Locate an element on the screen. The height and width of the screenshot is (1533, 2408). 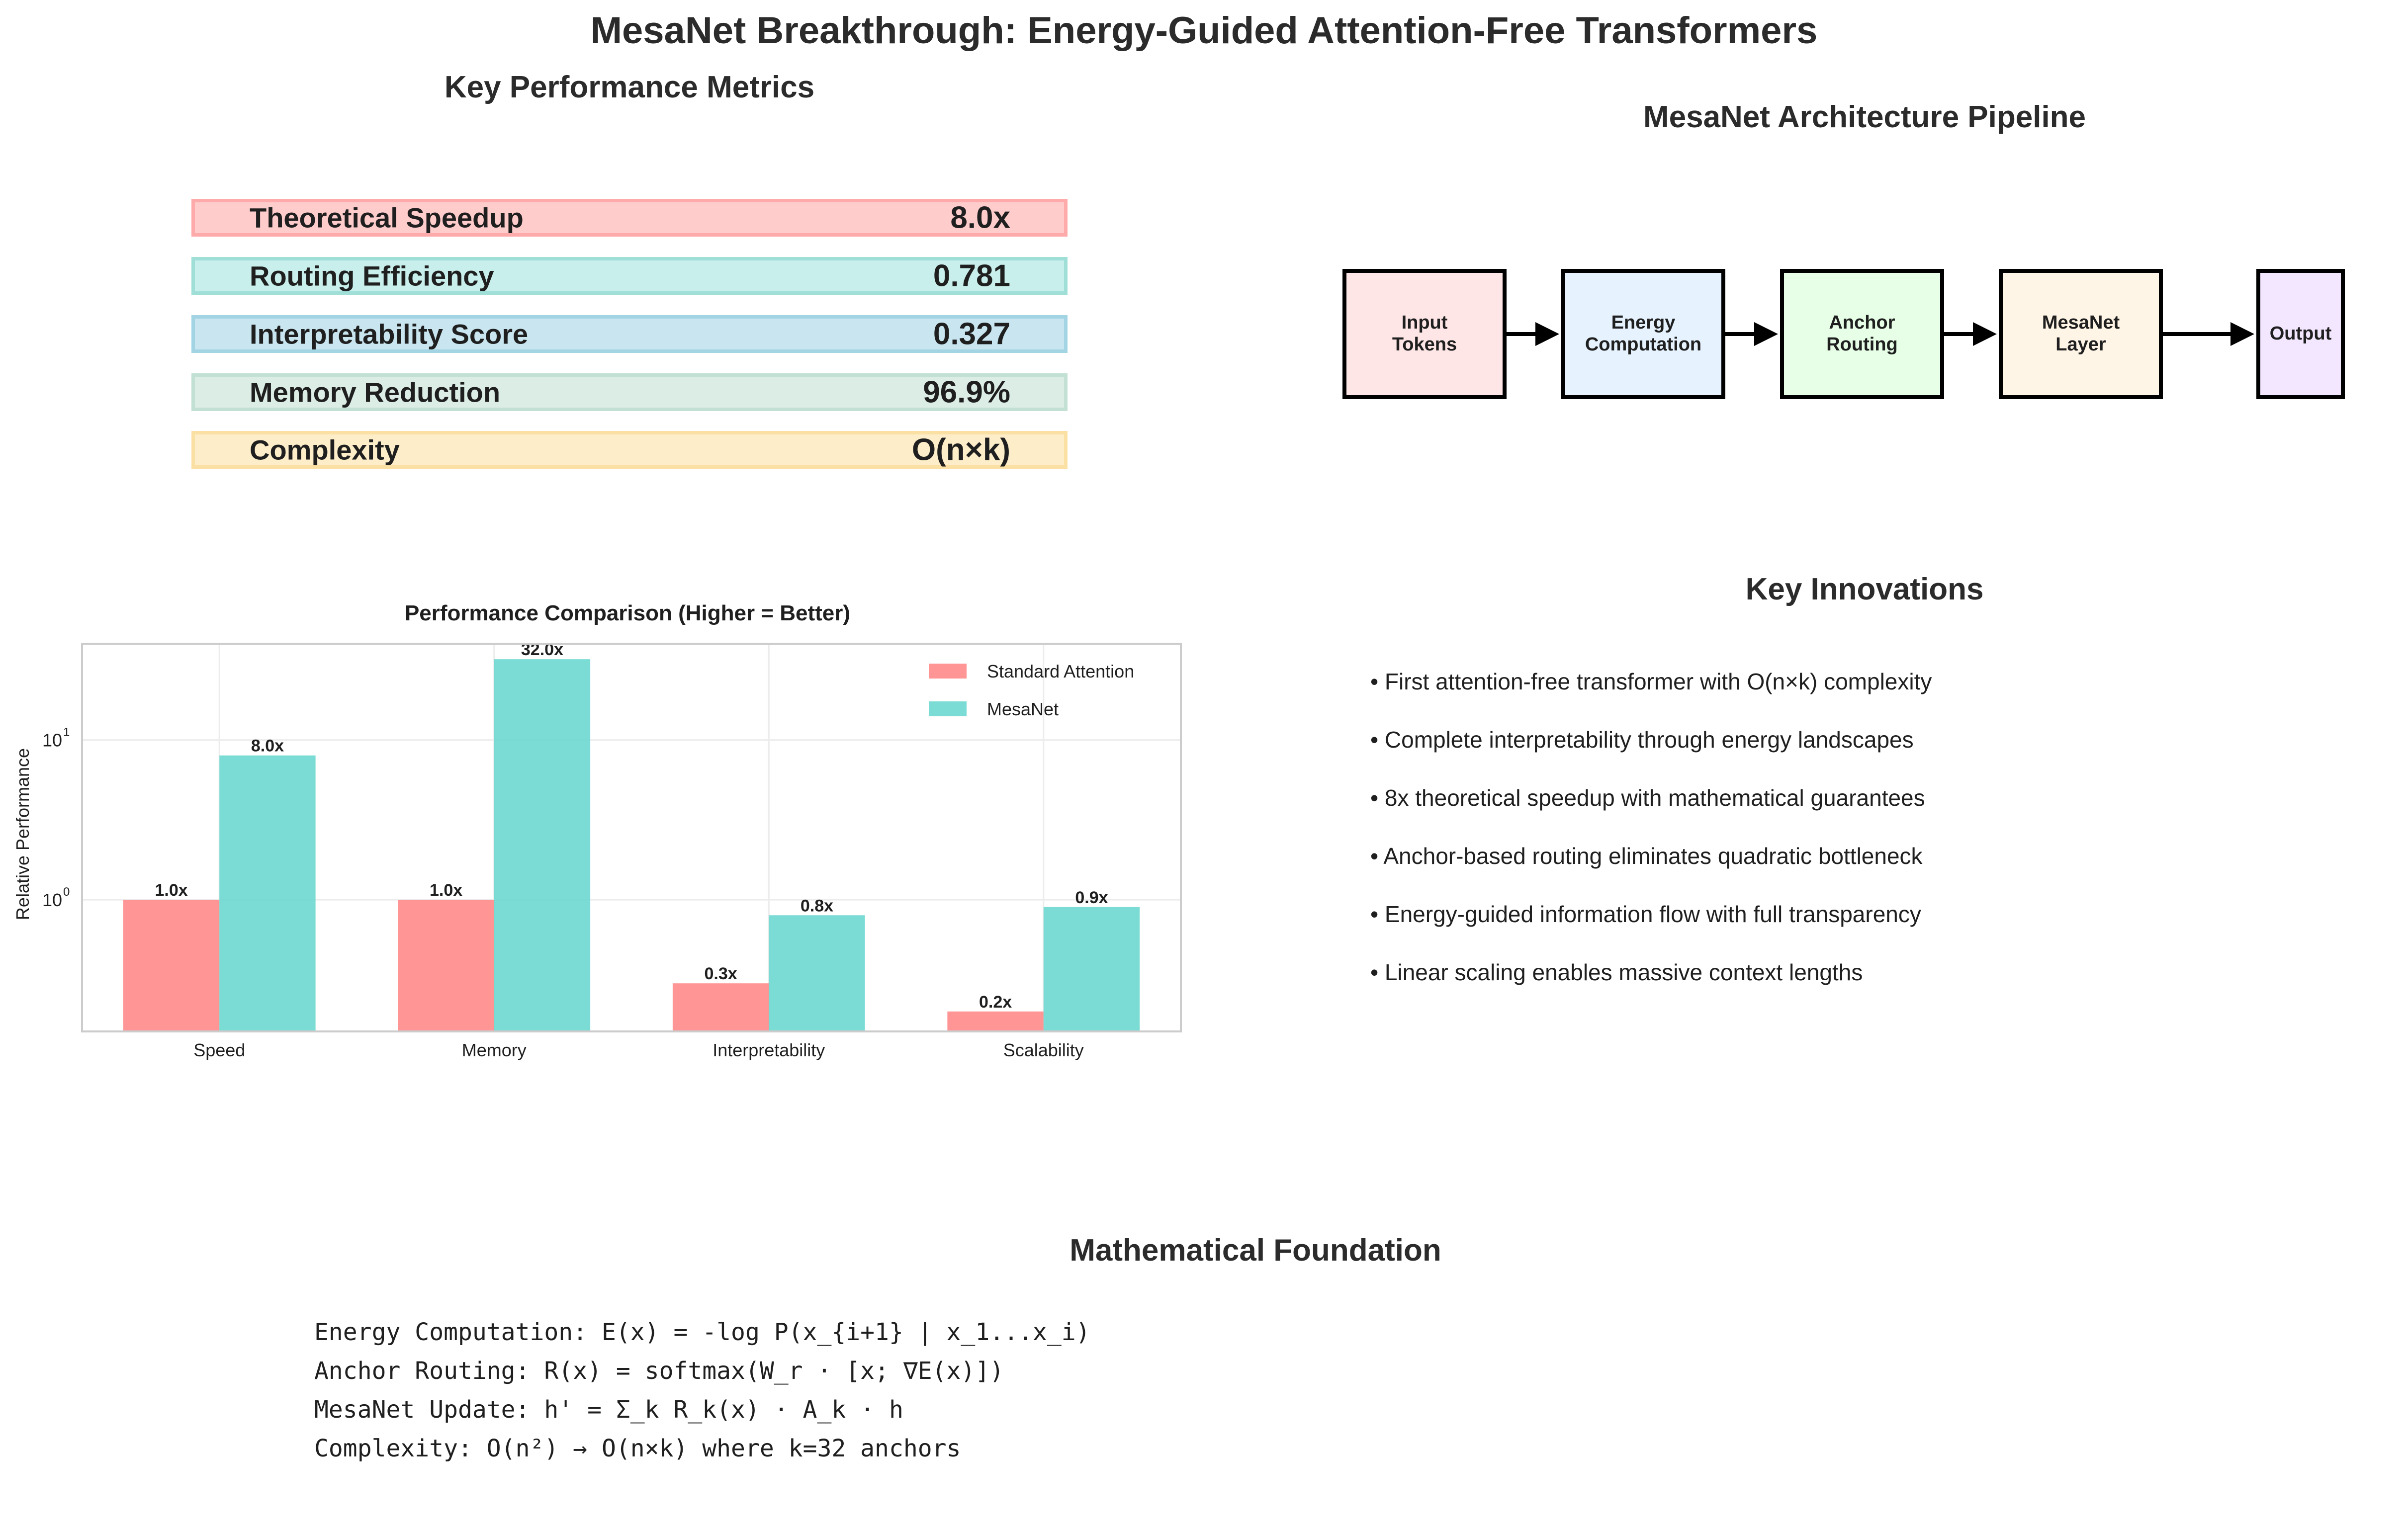
pipeline-stage-output: Output is located at coordinates (2300, 334).